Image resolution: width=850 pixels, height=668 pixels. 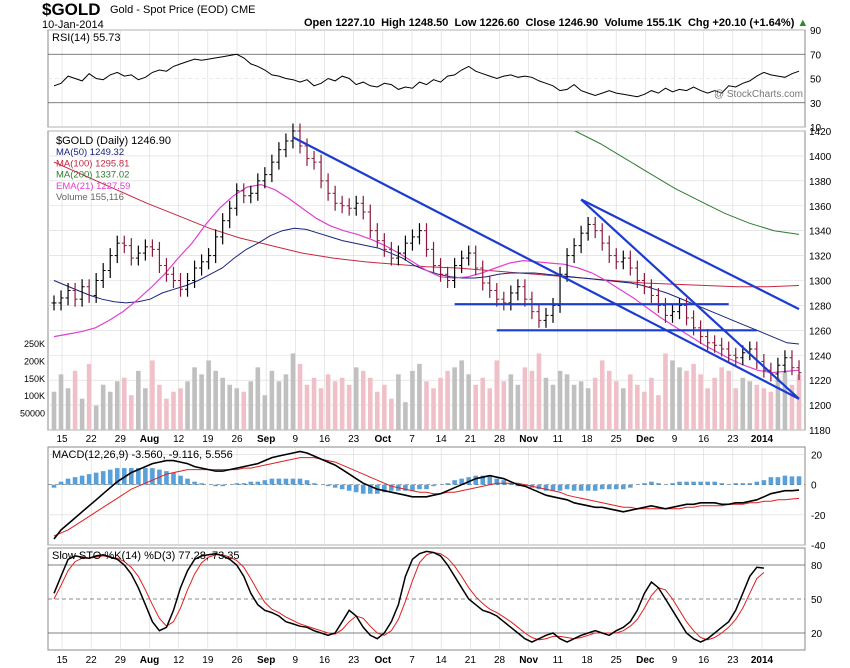 I want to click on volume-label: Volume, so click(x=624, y=23).